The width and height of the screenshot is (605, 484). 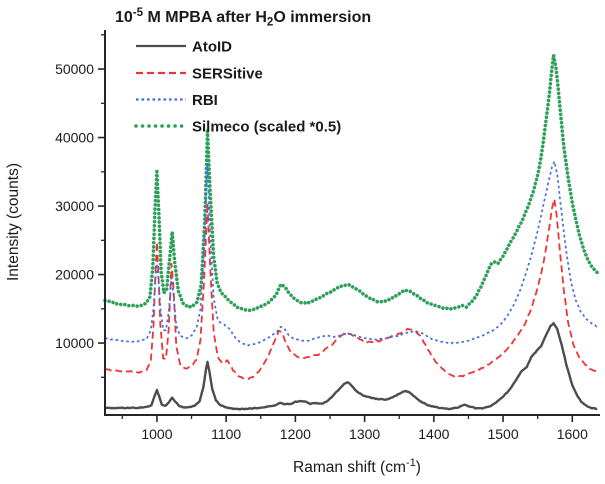 I want to click on legend-label-rbi: RBI, so click(x=205, y=100).